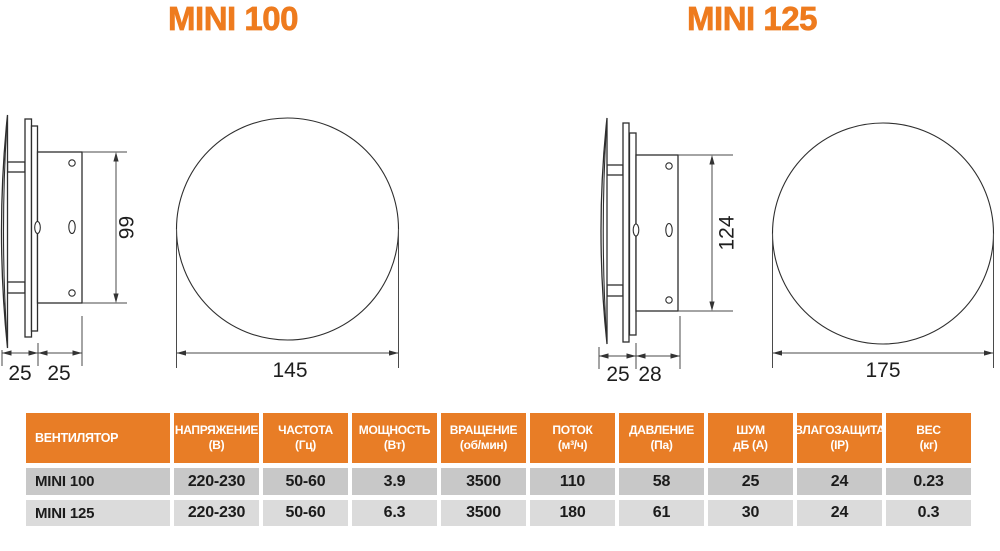 The width and height of the screenshot is (1000, 551). What do you see at coordinates (394, 445) in the screenshot?
I see `col-header-unit: (Вт)` at bounding box center [394, 445].